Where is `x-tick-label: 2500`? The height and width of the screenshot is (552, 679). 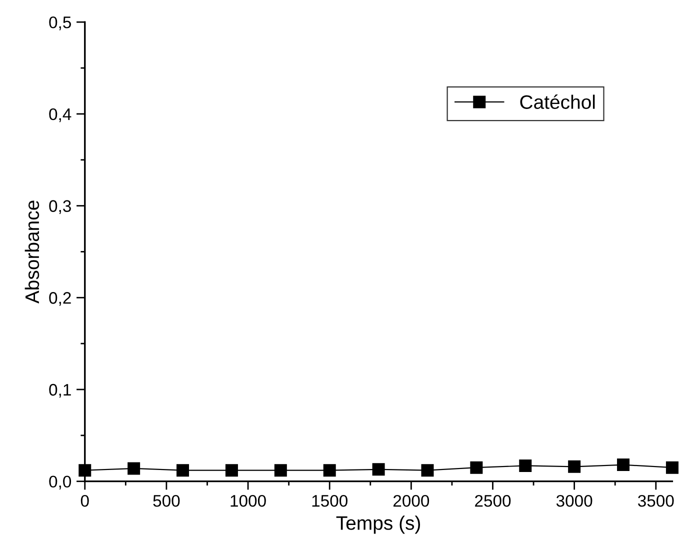 x-tick-label: 2500 is located at coordinates (493, 500).